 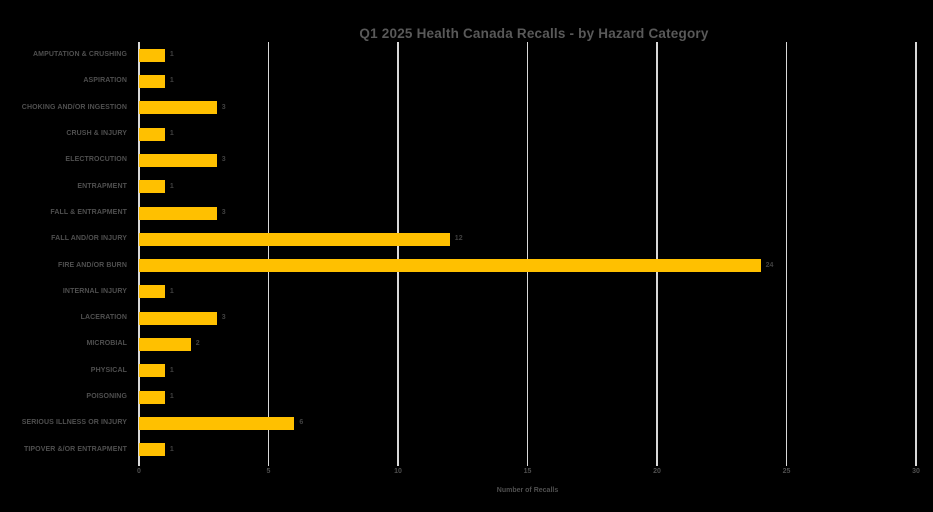 I want to click on category-label: CRUSH & INJURY, so click(x=96, y=133).